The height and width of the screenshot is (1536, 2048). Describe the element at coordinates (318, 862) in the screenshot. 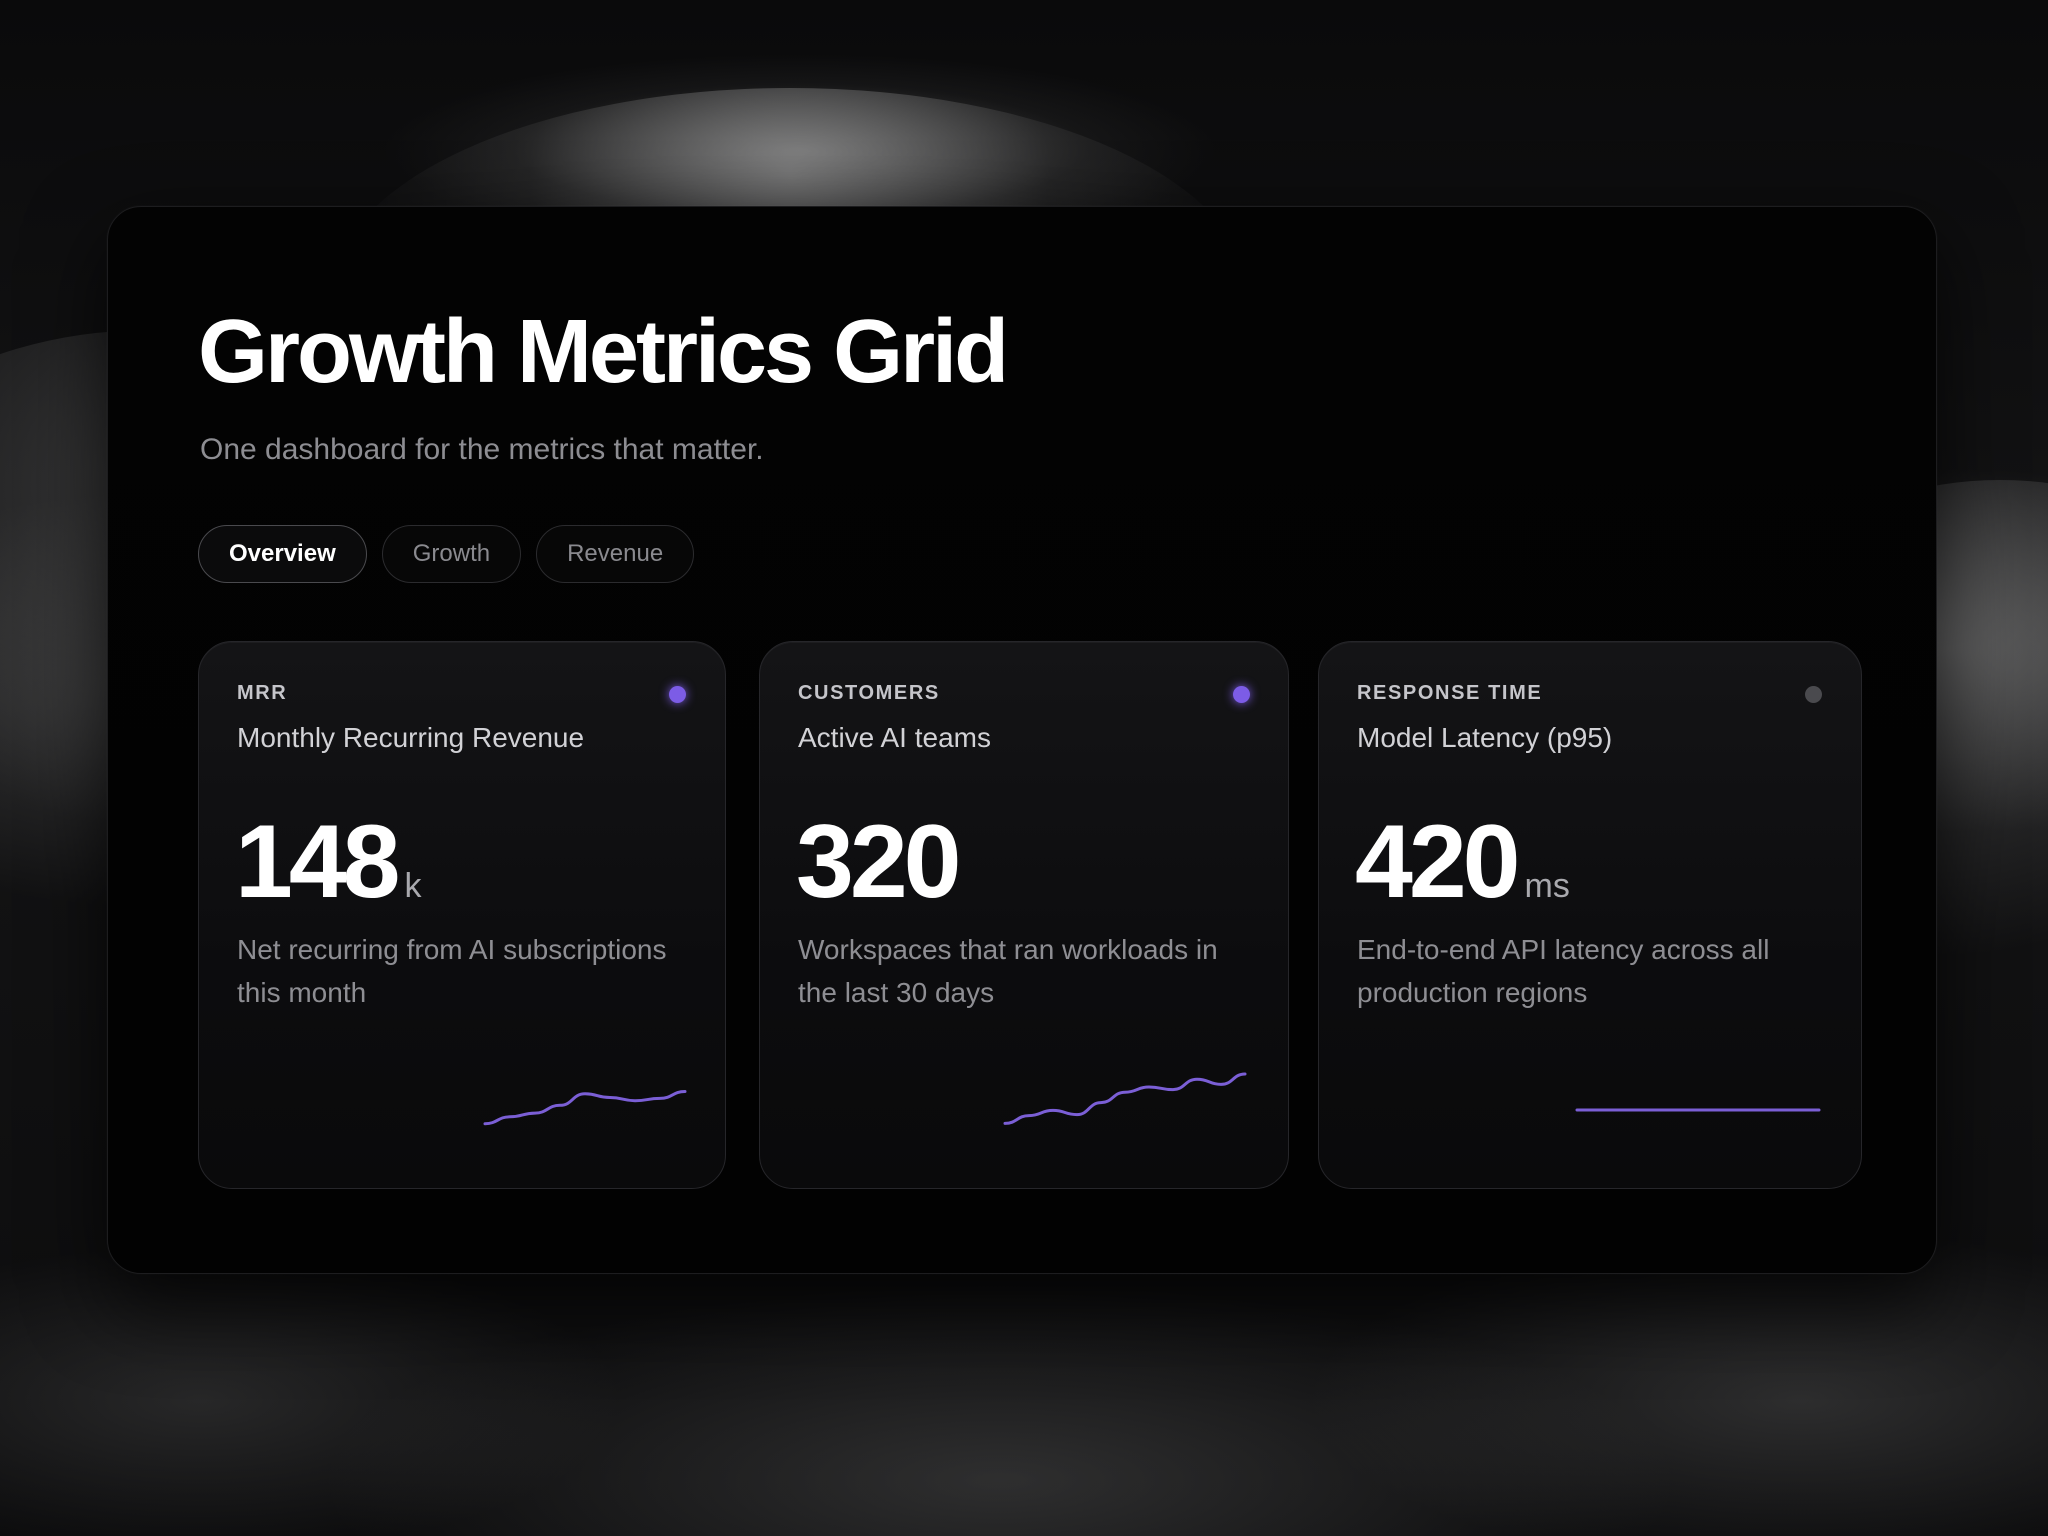

I see `metric-value: 148` at that location.